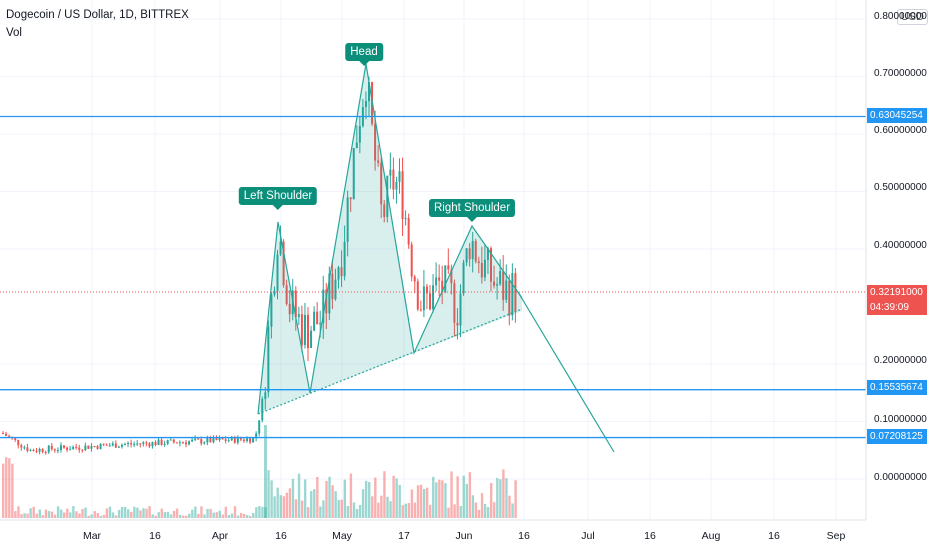 This screenshot has height=550, width=932. Describe the element at coordinates (897, 436) in the screenshot. I see `level-label-0-072: 0.07208125` at that location.